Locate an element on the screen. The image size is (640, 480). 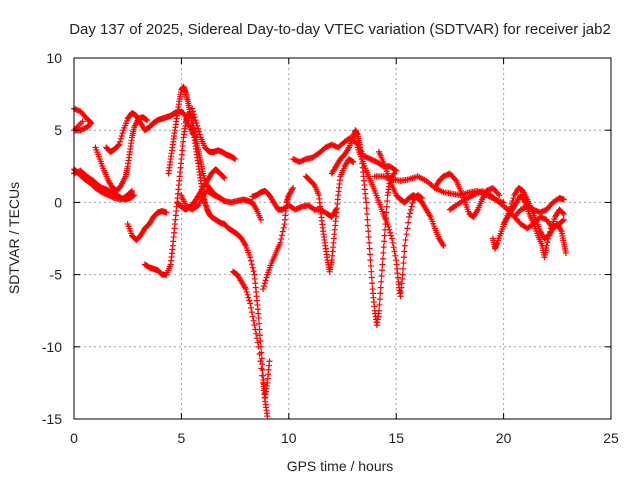
x-tick-label: 0 is located at coordinates (74, 438).